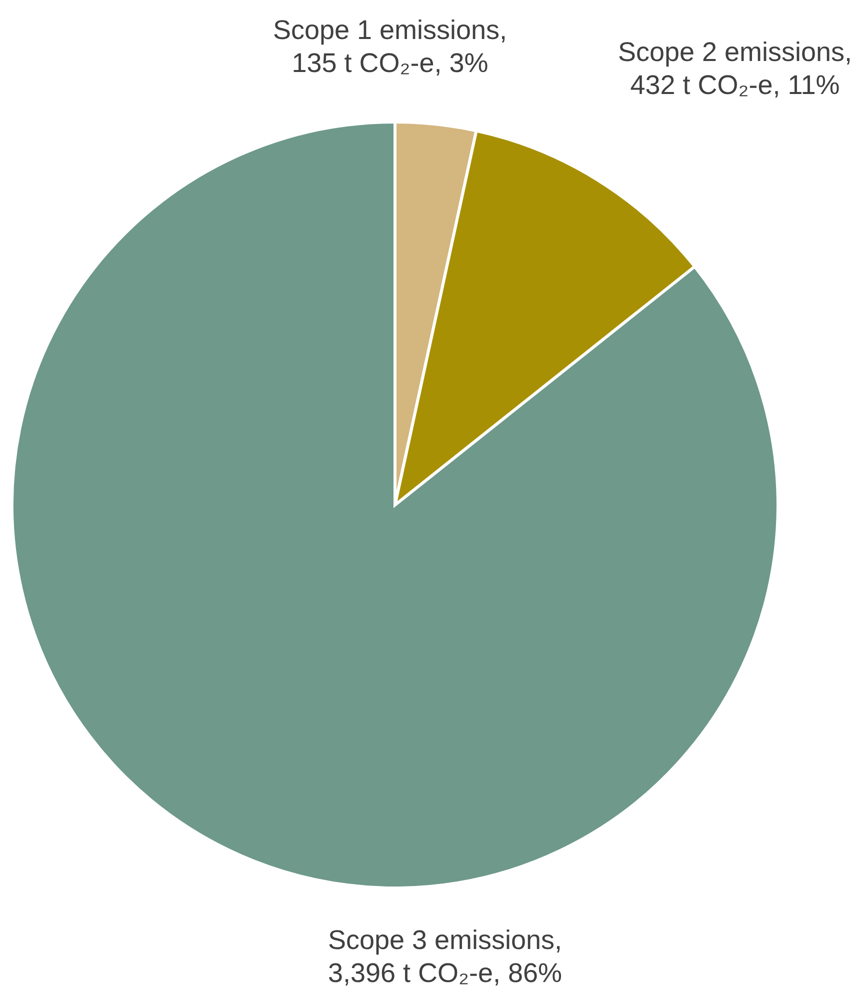 The height and width of the screenshot is (998, 857). What do you see at coordinates (735, 68) in the screenshot?
I see `slice-label: Scope 2 emissions, 432 t CO₂-e, 11%` at bounding box center [735, 68].